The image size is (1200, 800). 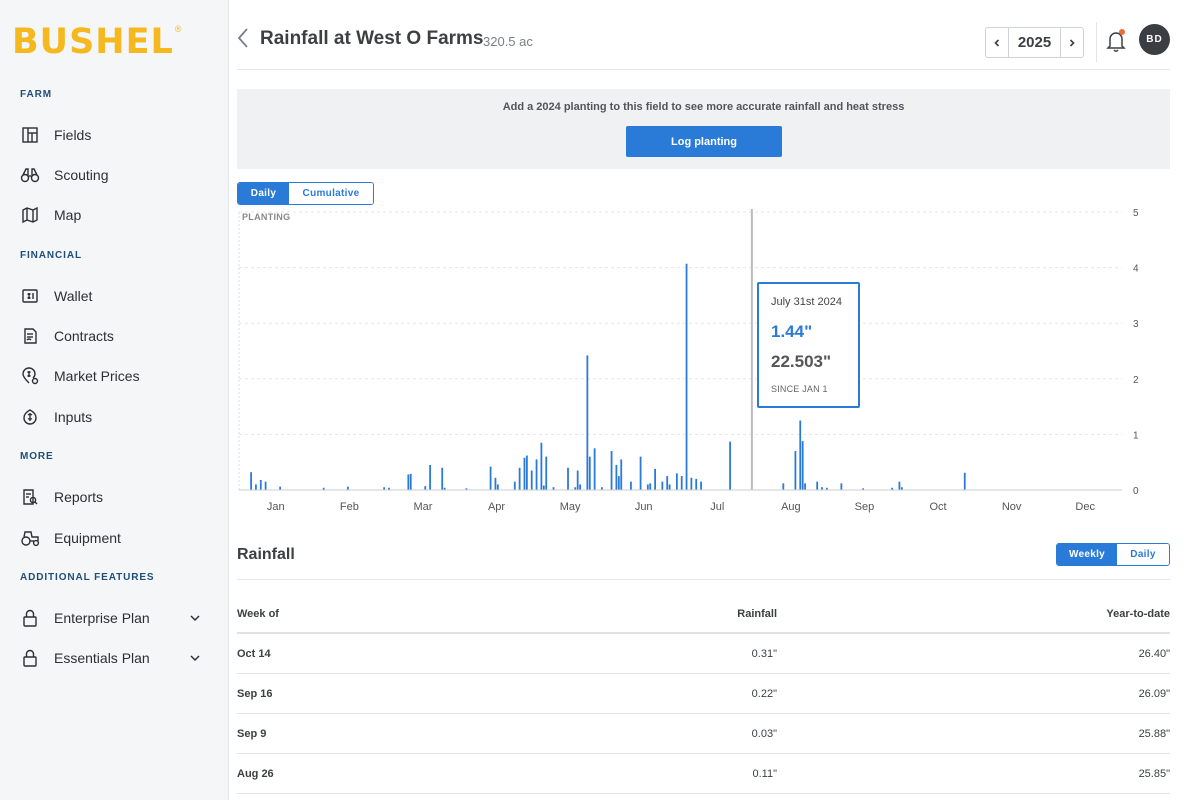 I want to click on sidebar-item-label: Equipment, so click(x=87, y=538).